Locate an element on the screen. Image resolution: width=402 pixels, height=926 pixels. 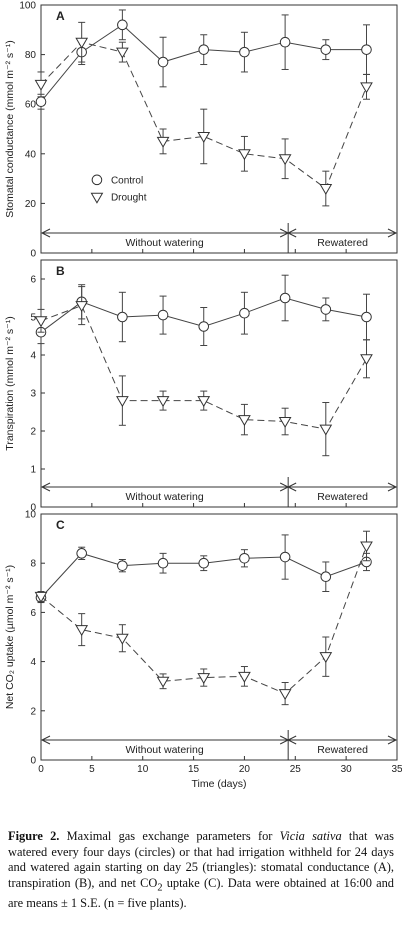
caption-text-1: Maximal gas exchange parameters for is located at coordinates (169, 836).